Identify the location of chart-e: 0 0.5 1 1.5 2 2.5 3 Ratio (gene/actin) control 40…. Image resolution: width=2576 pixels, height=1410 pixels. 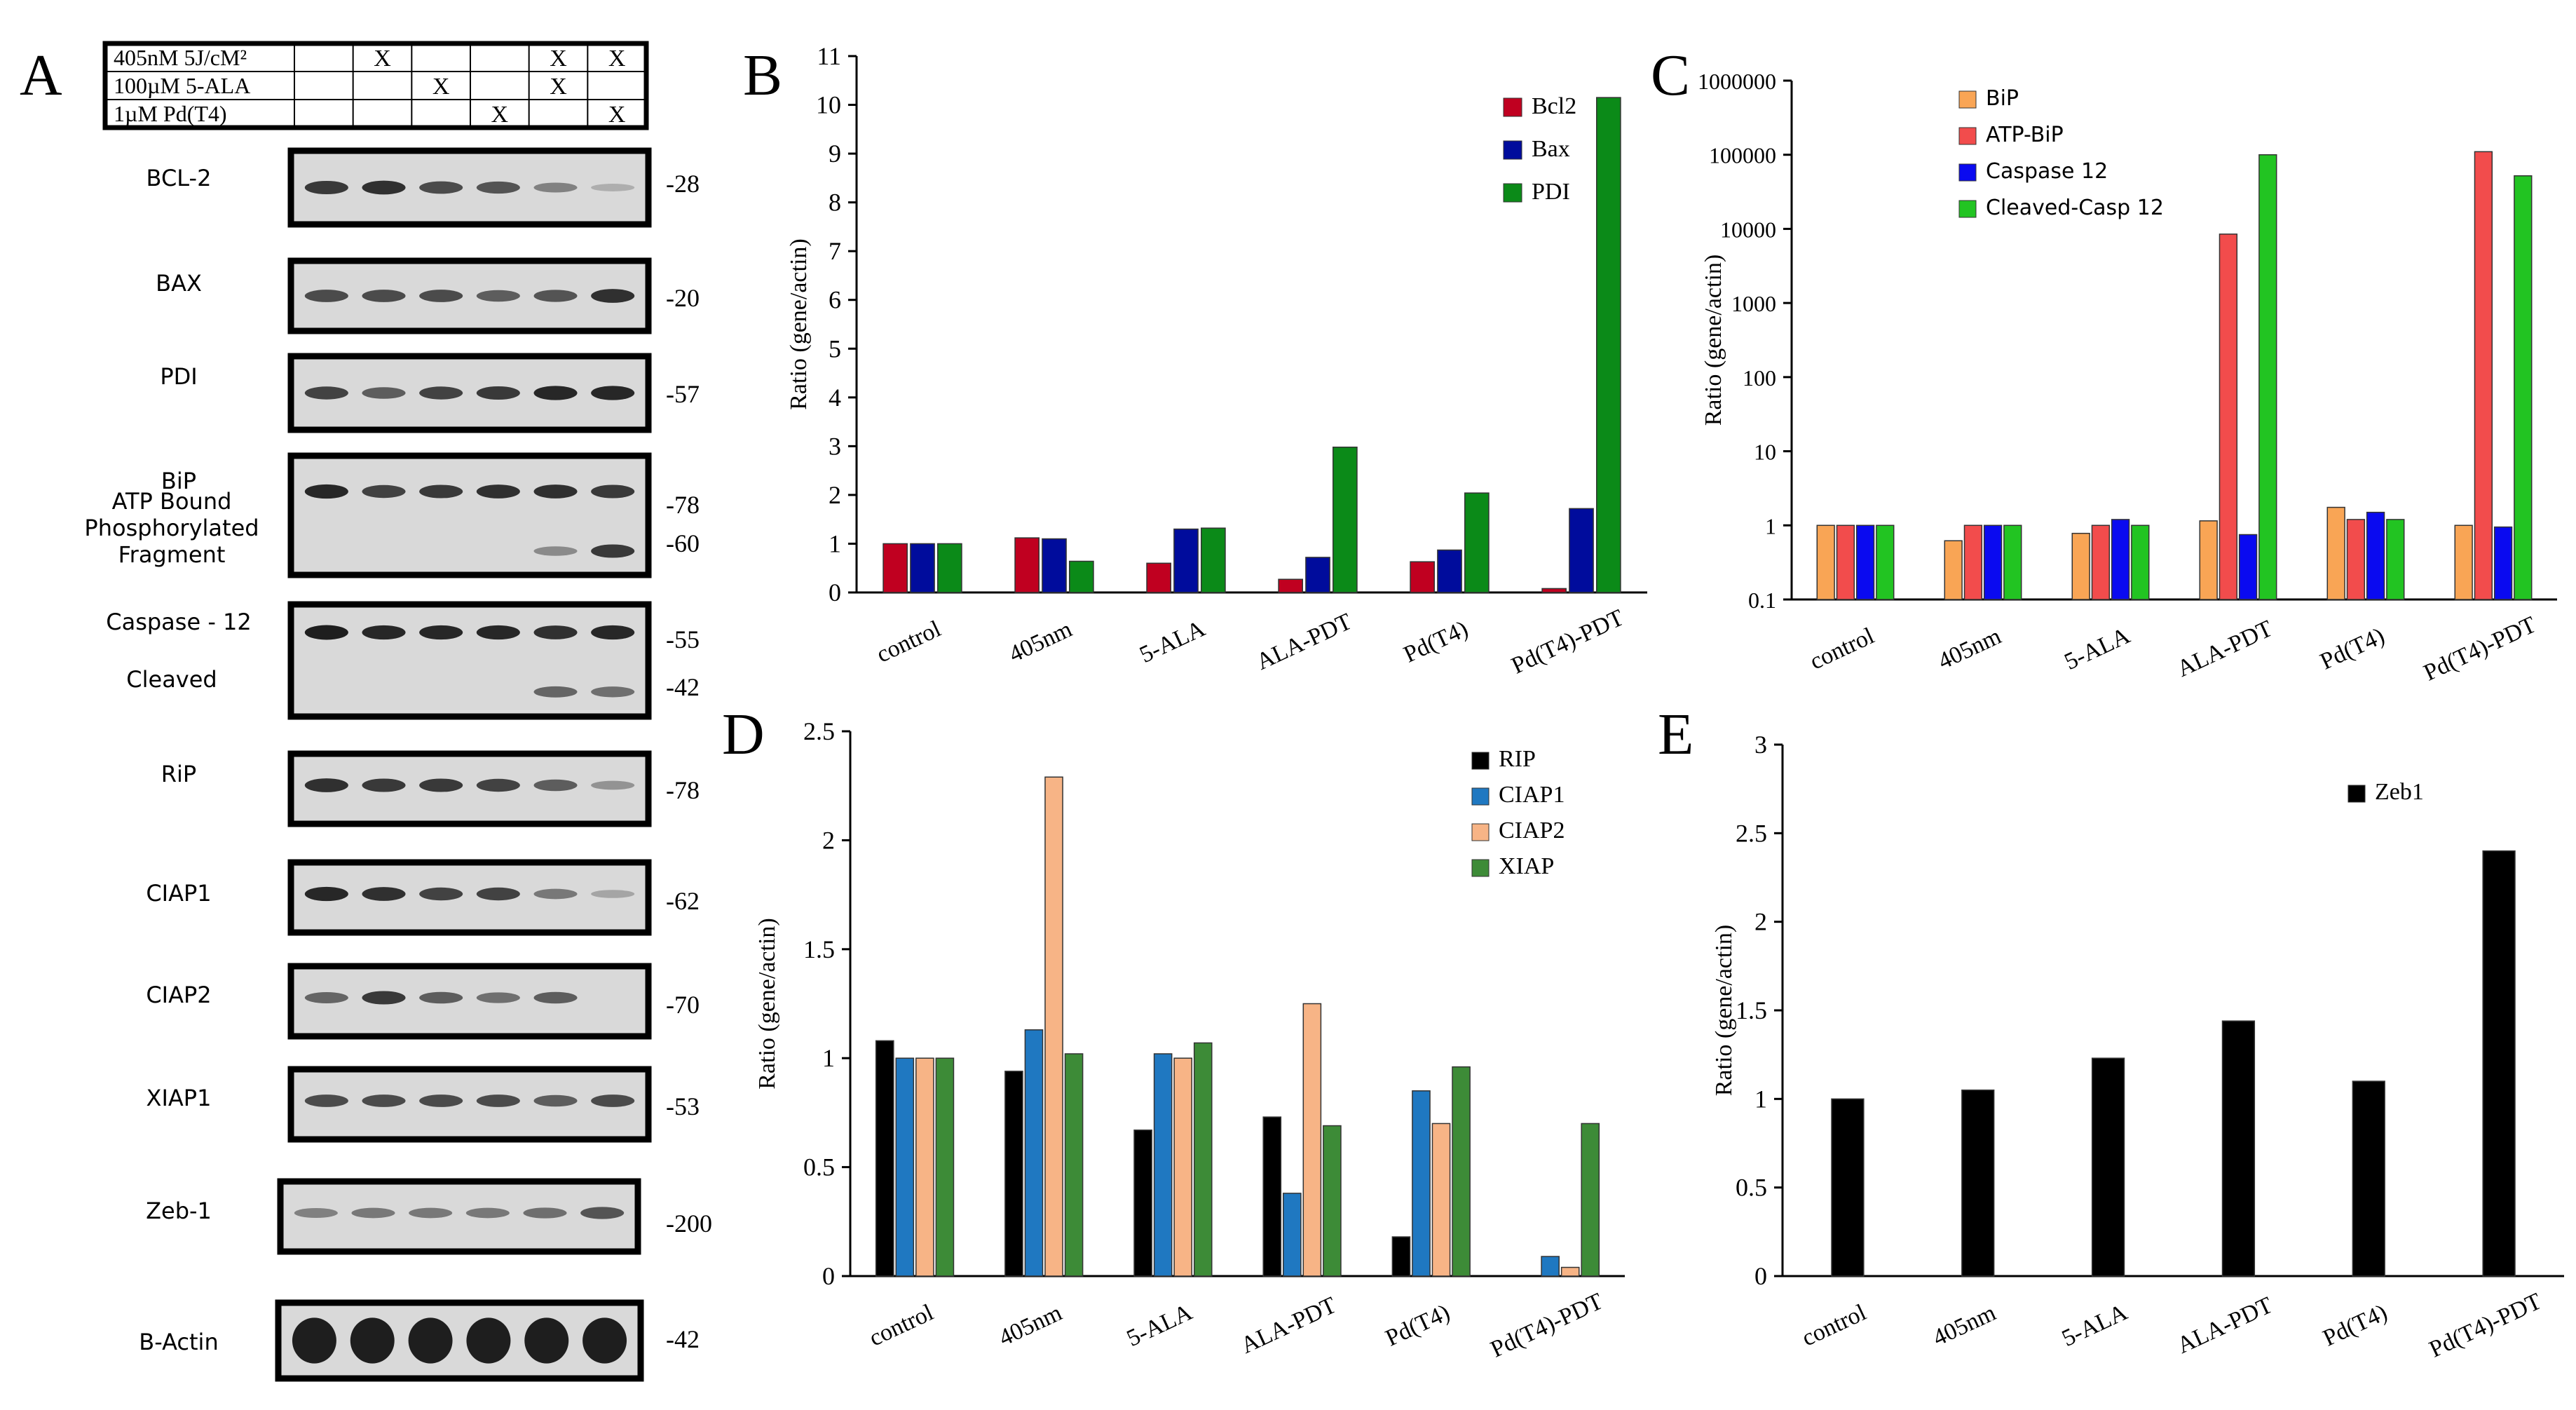
(2137, 1047).